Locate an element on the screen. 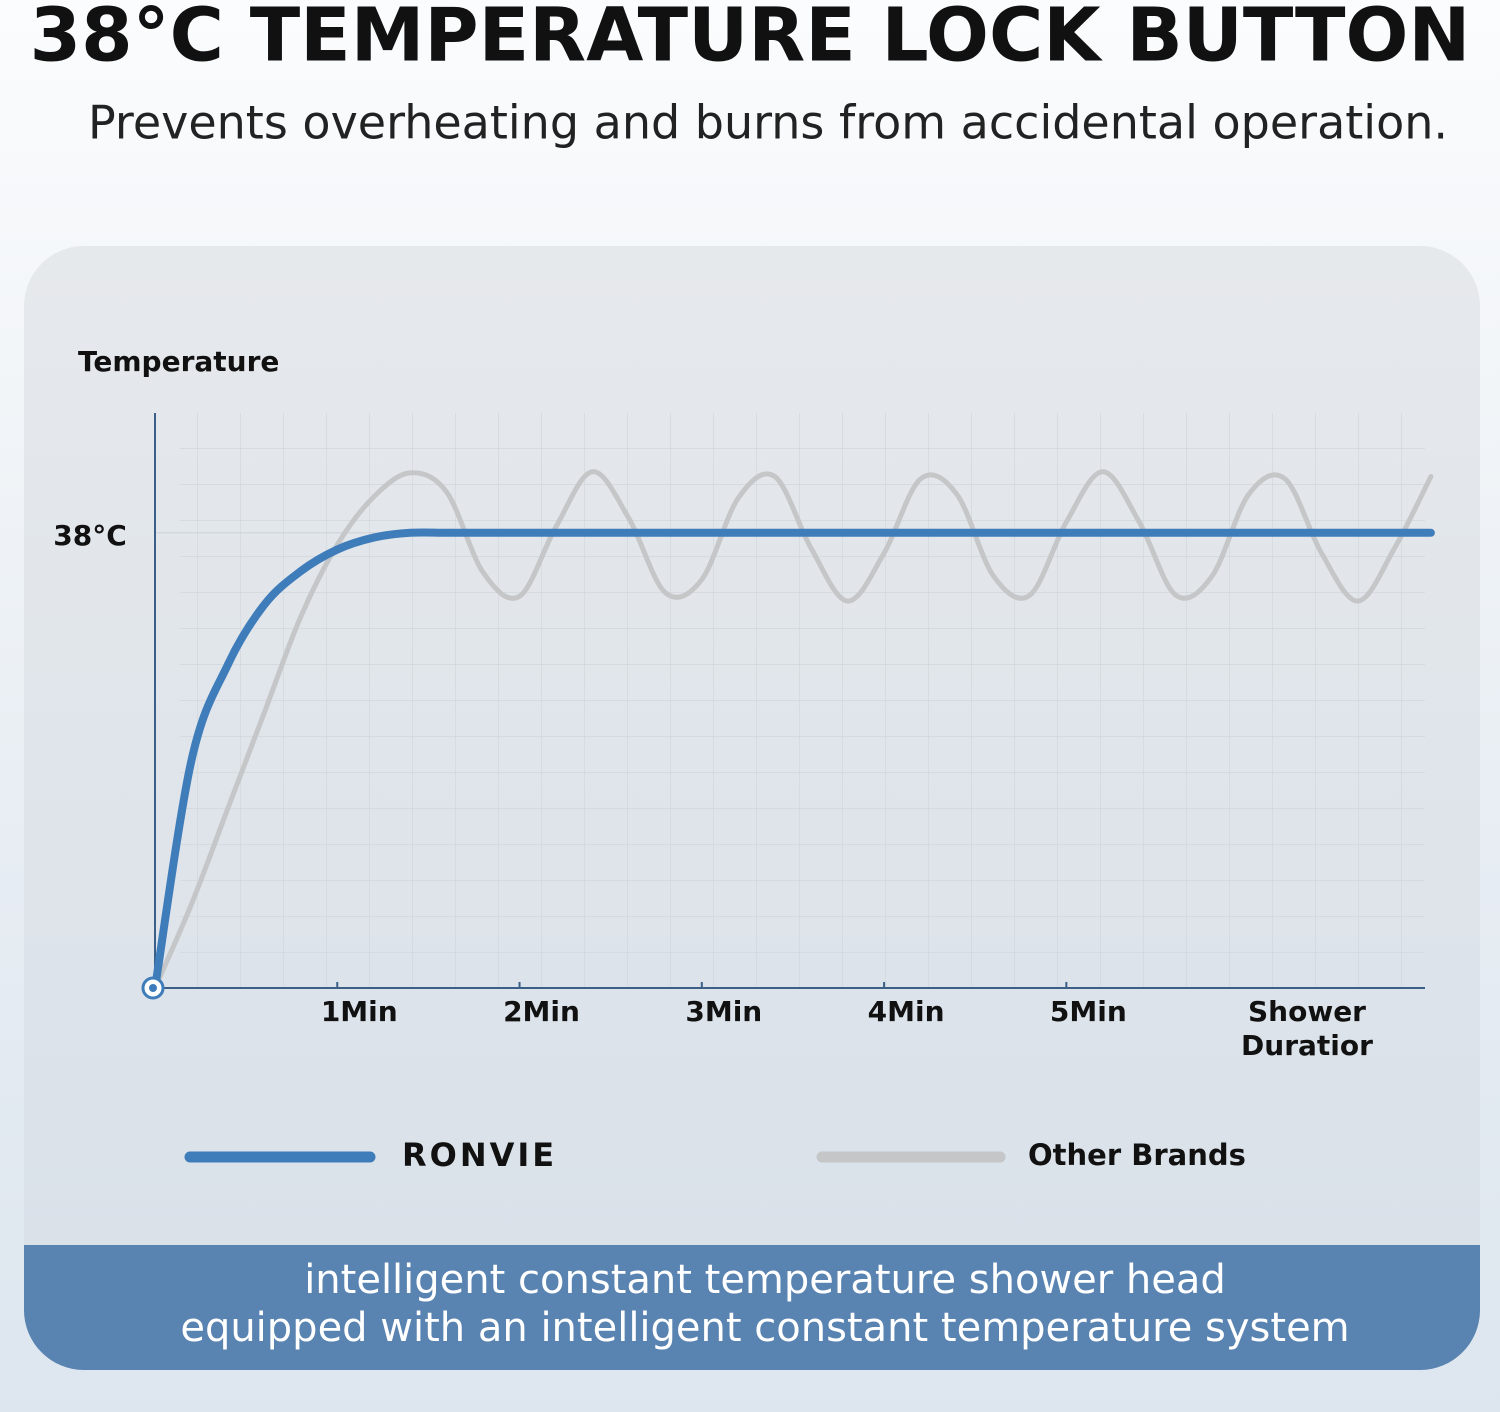  origin-dot is located at coordinates (153, 988).